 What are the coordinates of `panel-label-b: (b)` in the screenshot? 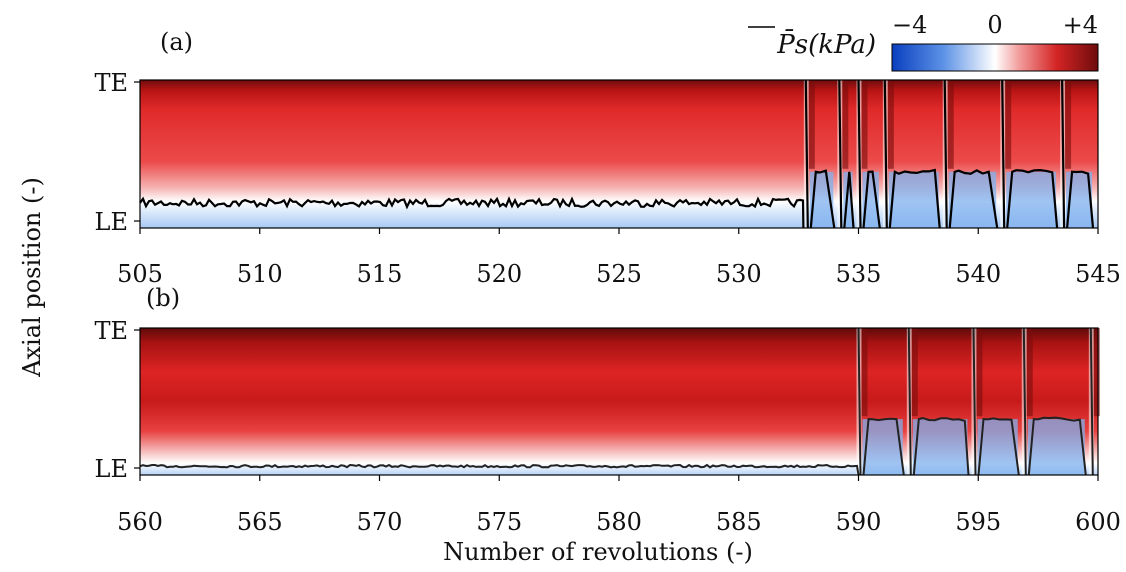 It's located at (163, 298).